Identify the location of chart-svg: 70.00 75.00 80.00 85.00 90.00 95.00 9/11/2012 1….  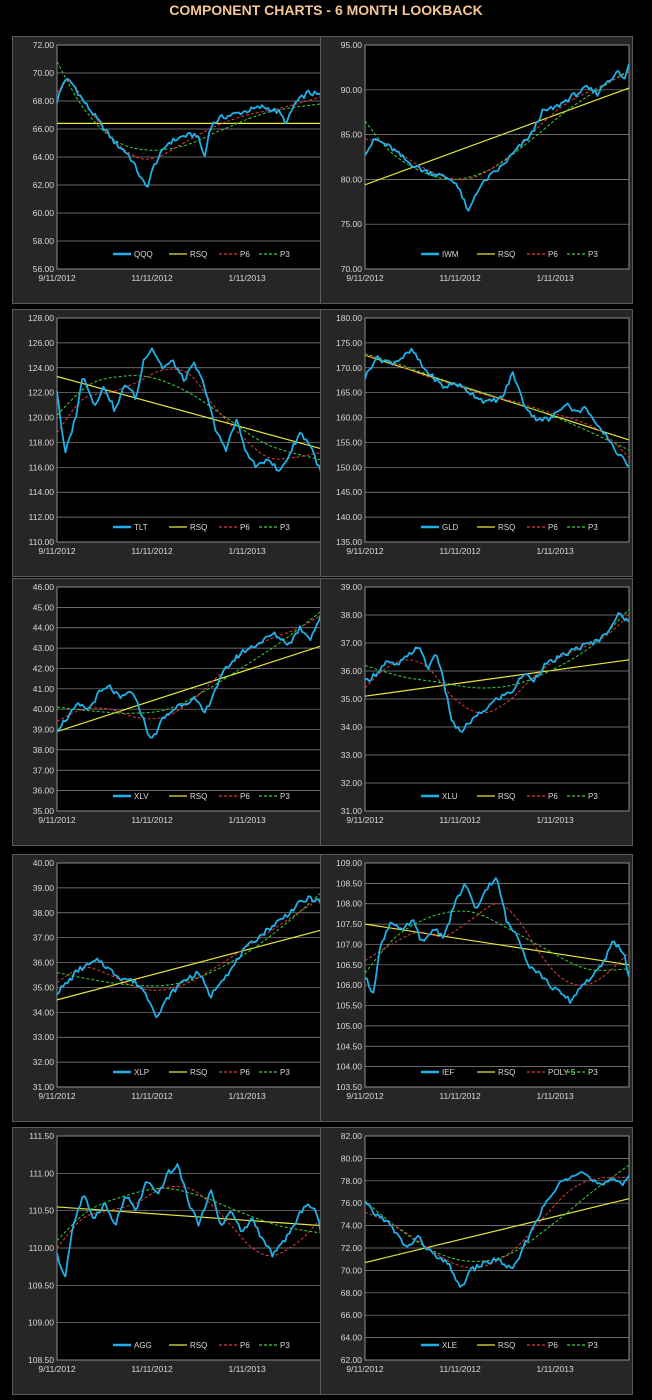
(485, 161).